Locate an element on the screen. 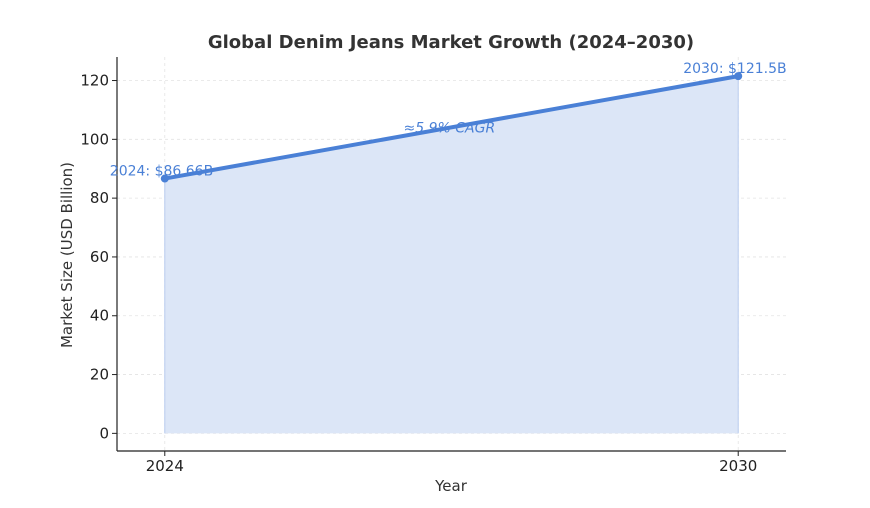  y-tick-label: 100 is located at coordinates (94, 139).